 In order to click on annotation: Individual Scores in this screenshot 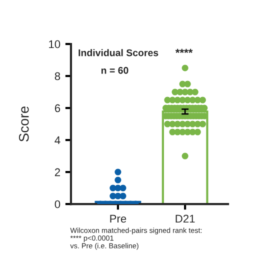, I will do `click(118, 52)`.